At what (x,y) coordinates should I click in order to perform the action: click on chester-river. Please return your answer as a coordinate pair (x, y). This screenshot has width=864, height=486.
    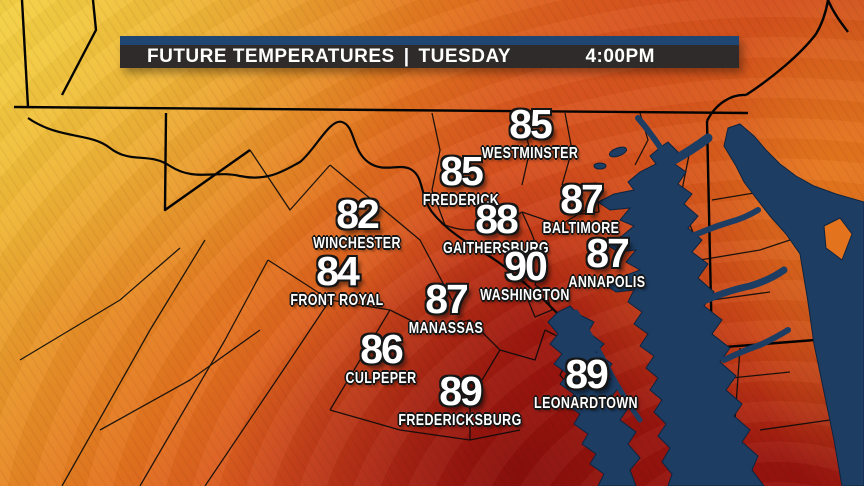
    Looking at the image, I should click on (723, 224).